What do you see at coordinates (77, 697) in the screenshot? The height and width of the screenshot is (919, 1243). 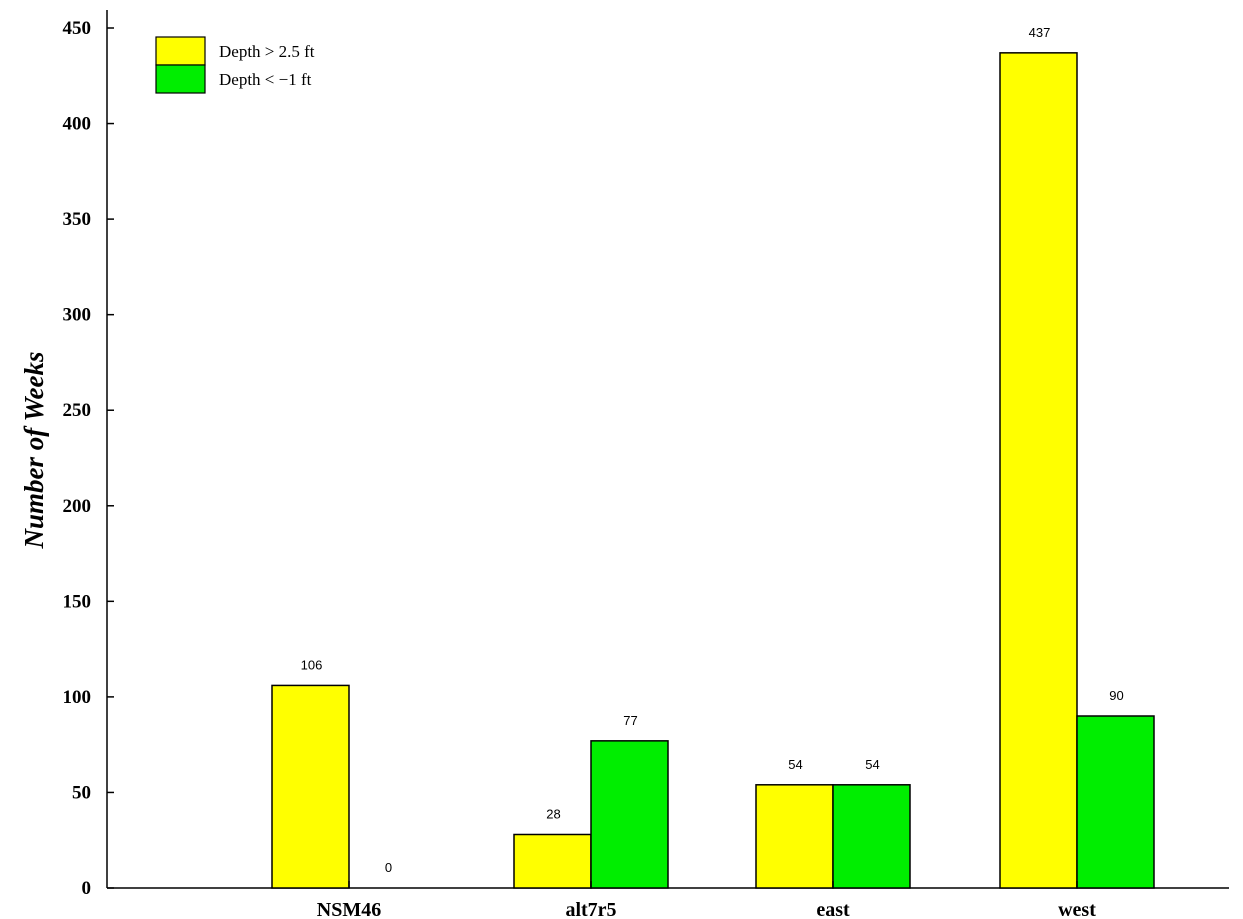 I see `y-tick-label: 100` at bounding box center [77, 697].